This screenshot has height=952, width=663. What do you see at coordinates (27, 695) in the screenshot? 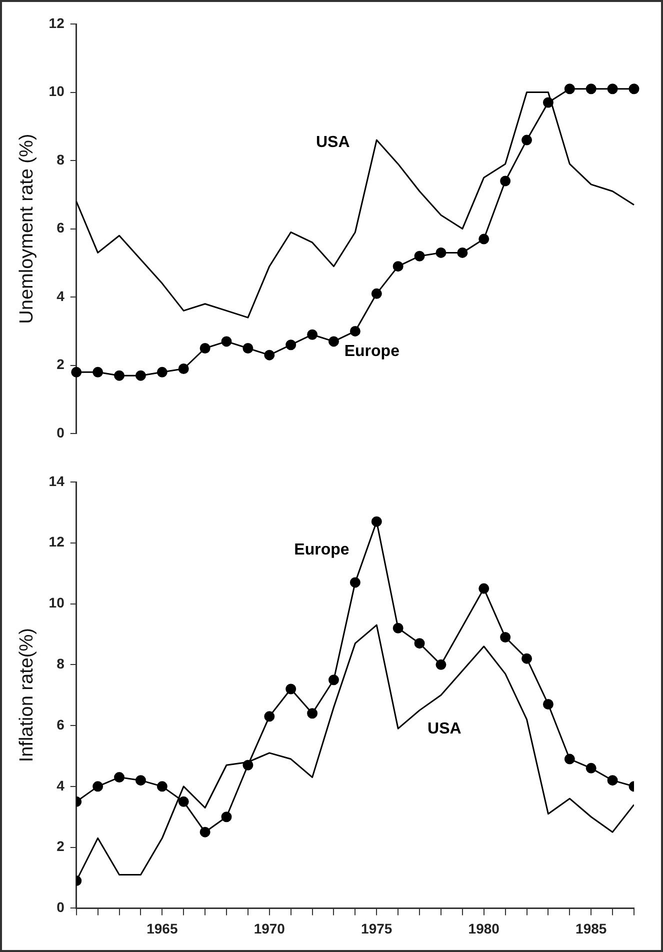
I see `y-axis-title: Inflation rate(%)` at bounding box center [27, 695].